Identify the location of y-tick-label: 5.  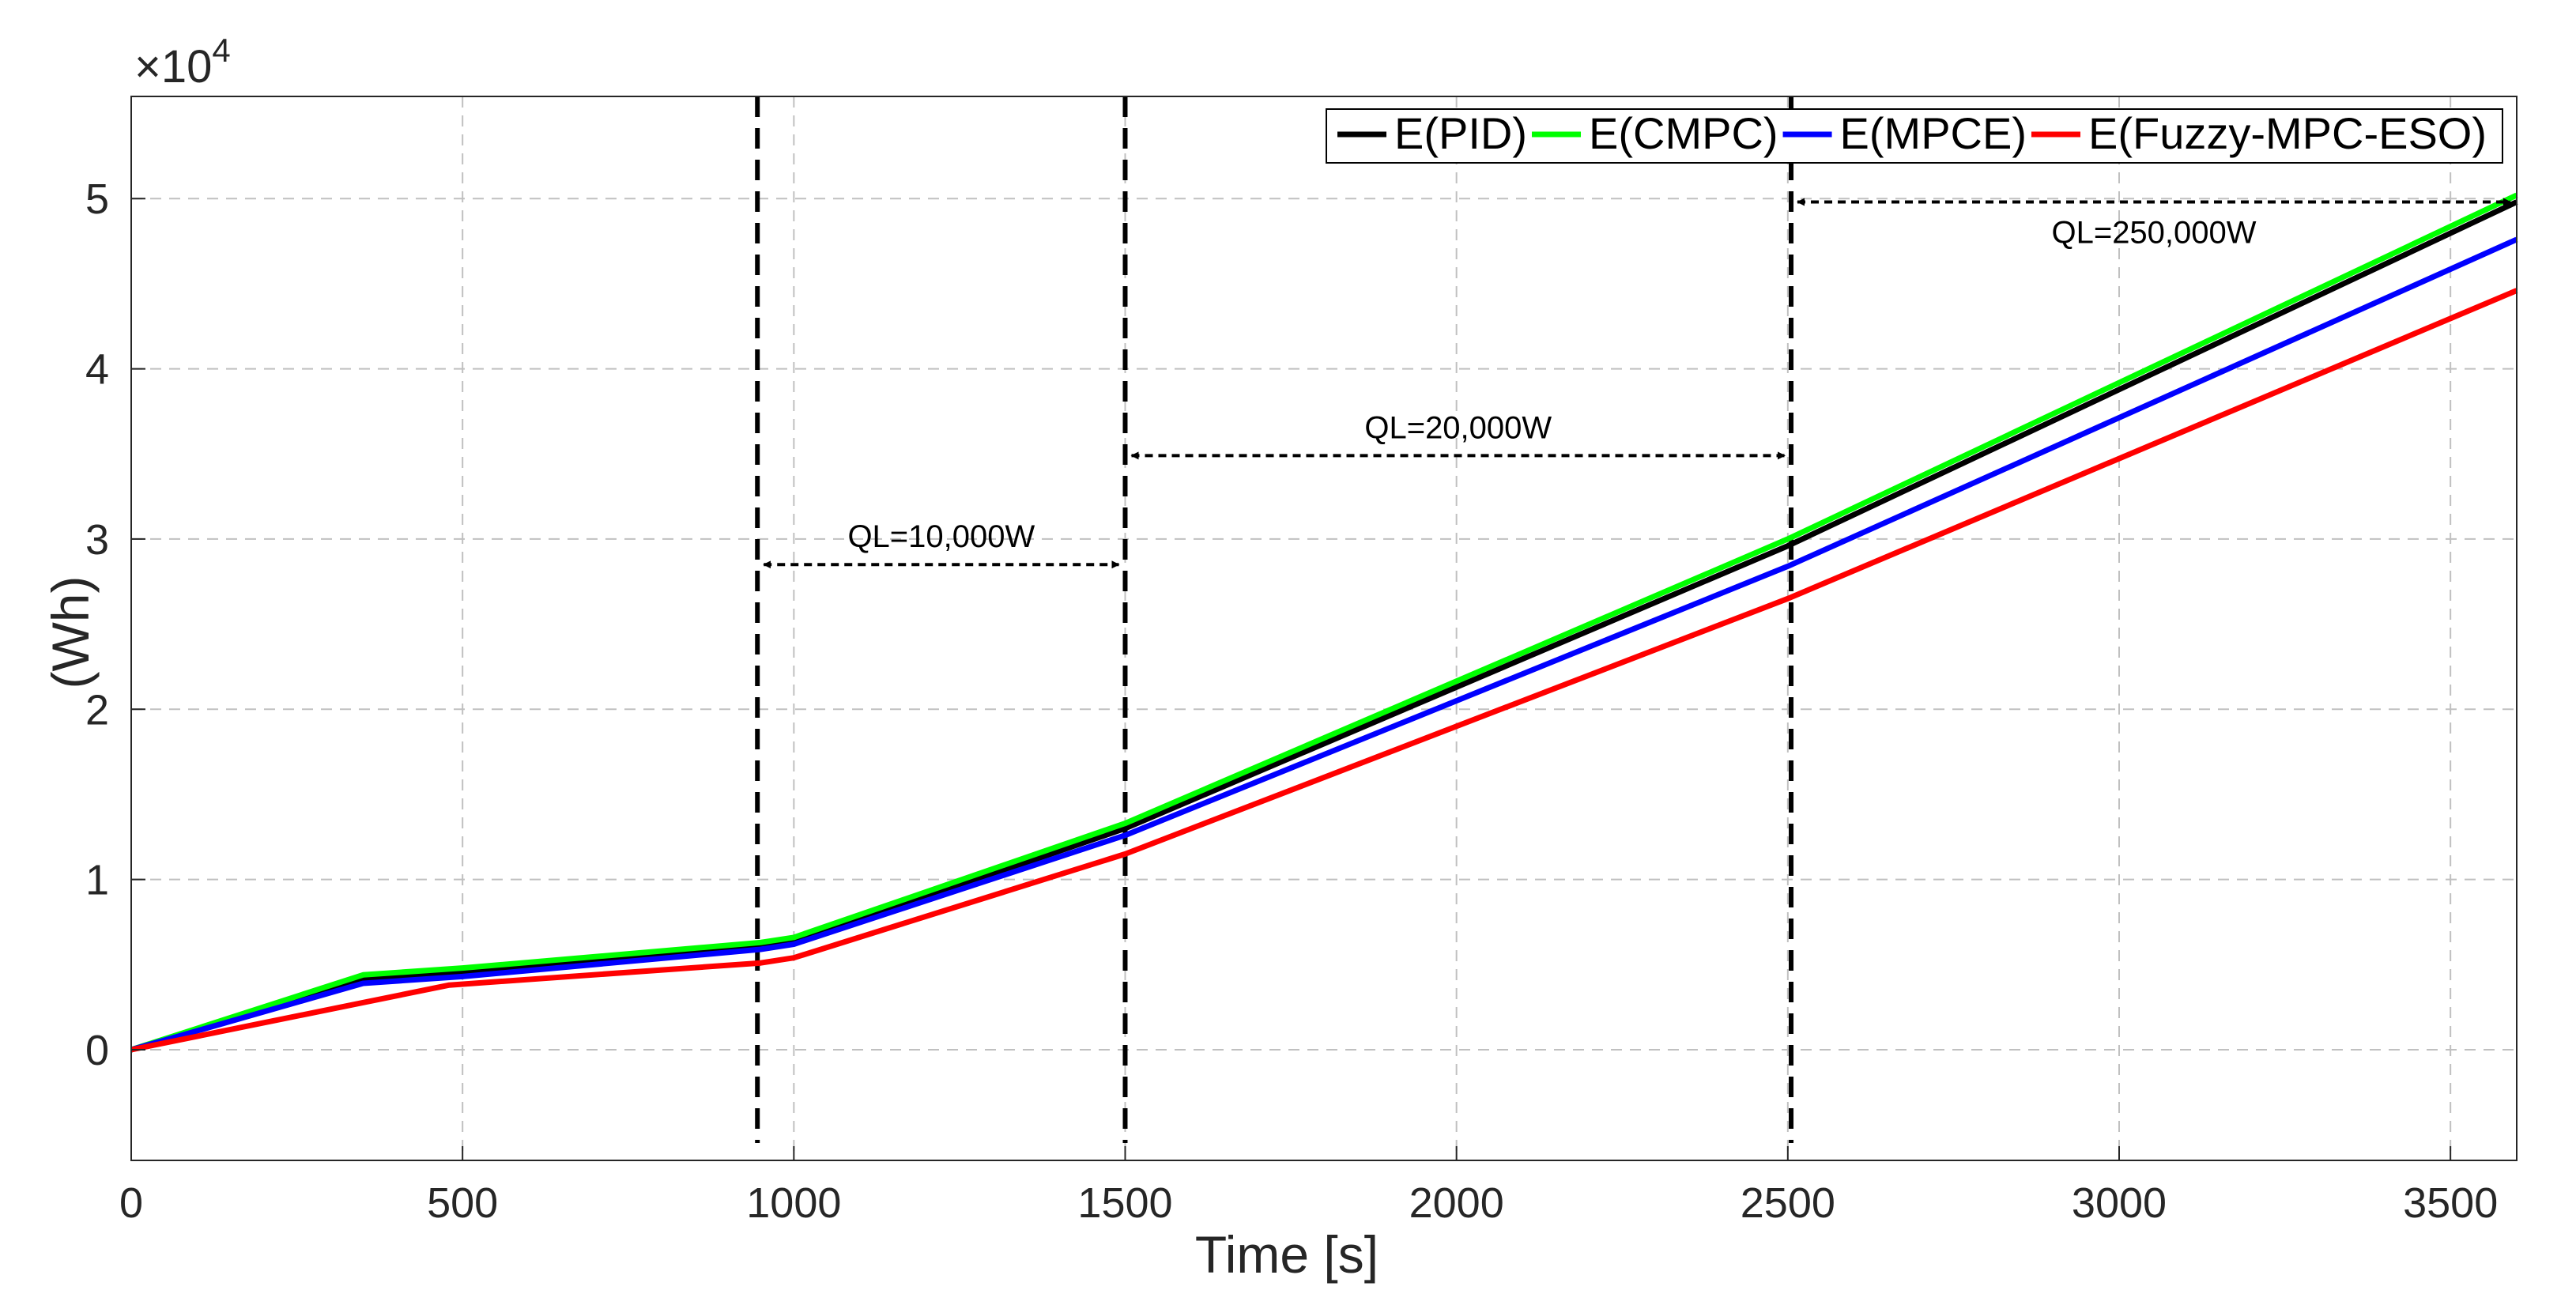
(97, 199).